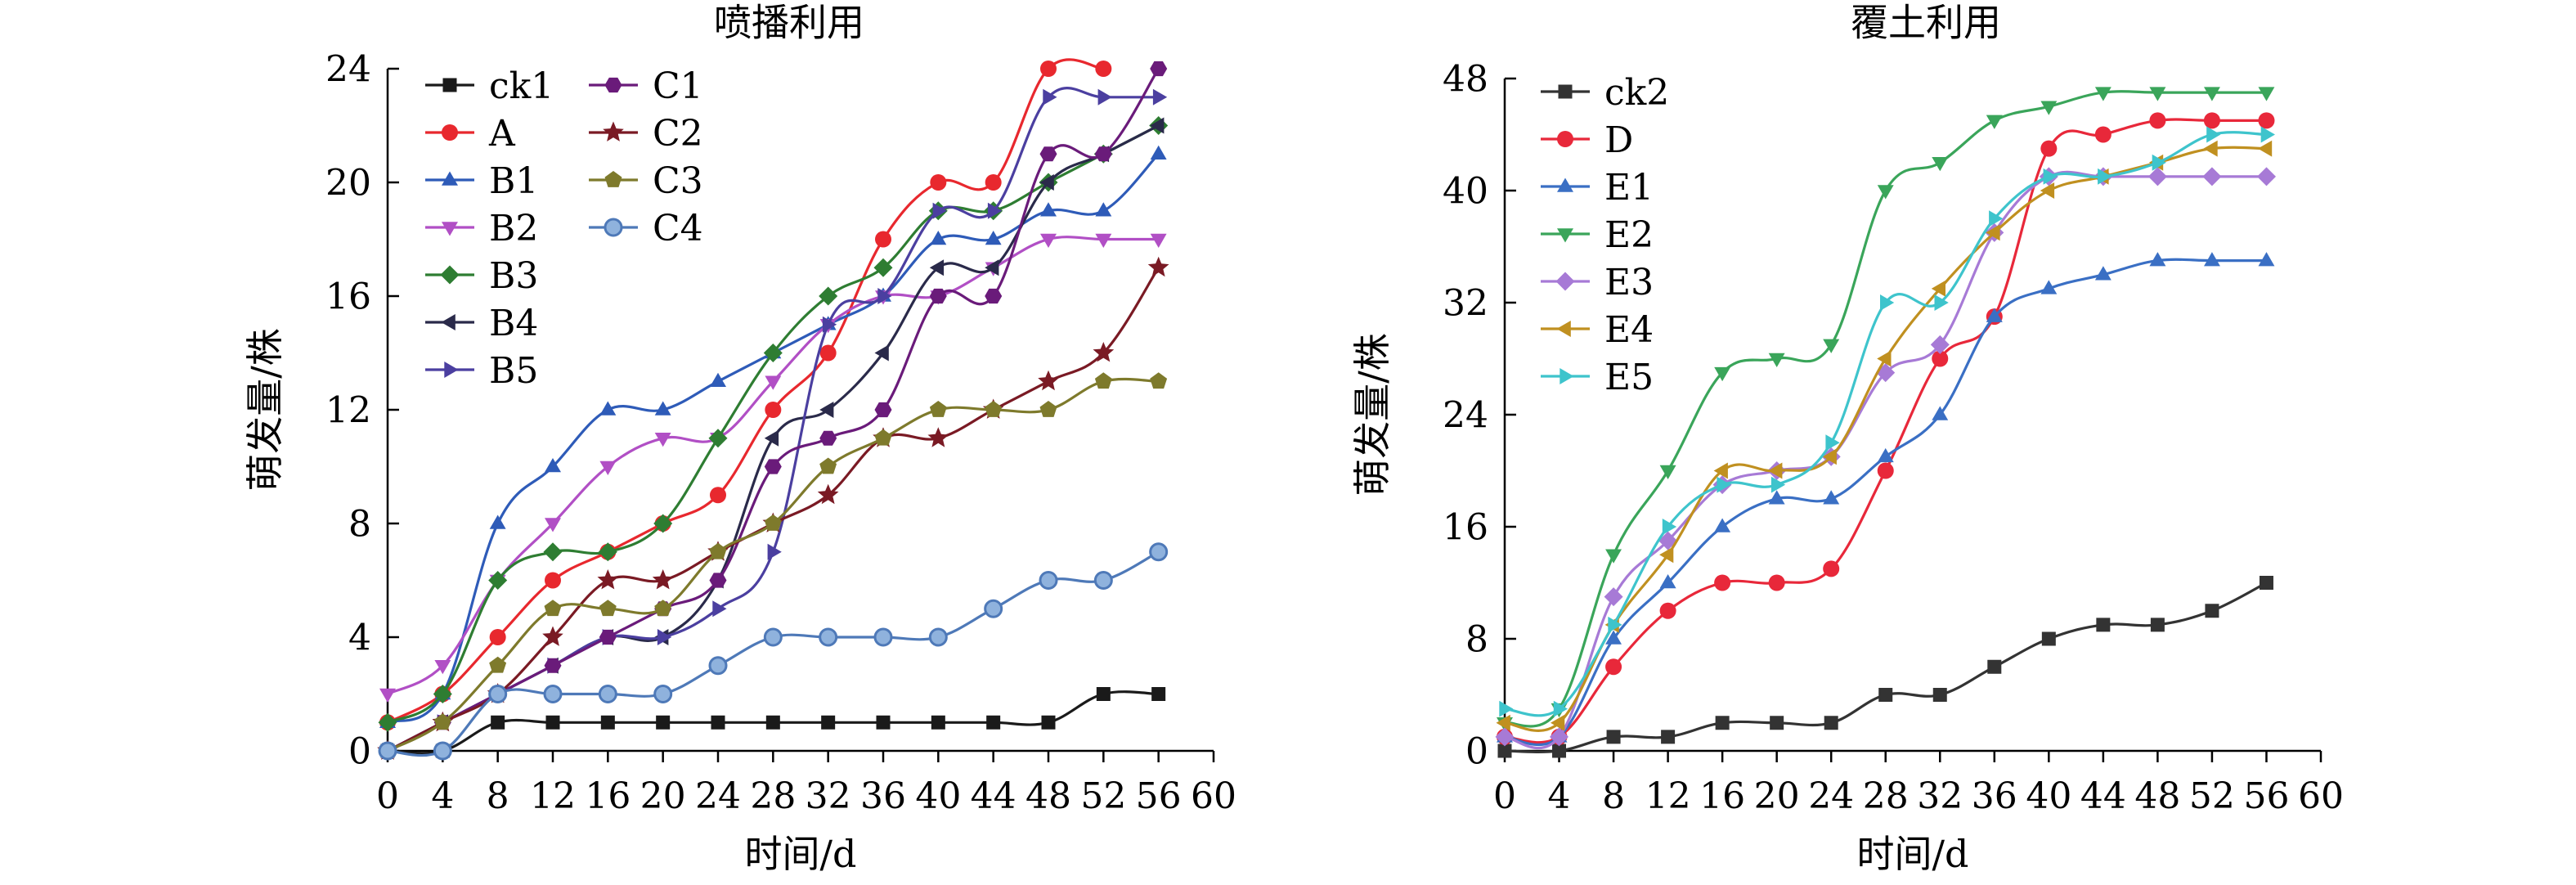 This screenshot has height=885, width=2576. I want to click on x-tick-label: 48, so click(1048, 796).